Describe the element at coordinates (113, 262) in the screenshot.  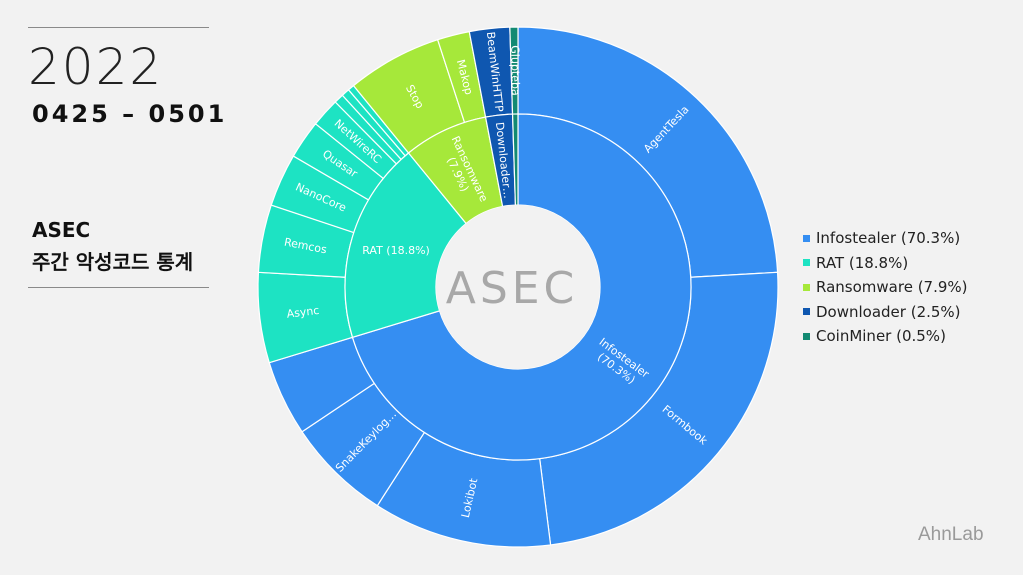
I see `report-title-line2: 주간 악성코드 통계` at that location.